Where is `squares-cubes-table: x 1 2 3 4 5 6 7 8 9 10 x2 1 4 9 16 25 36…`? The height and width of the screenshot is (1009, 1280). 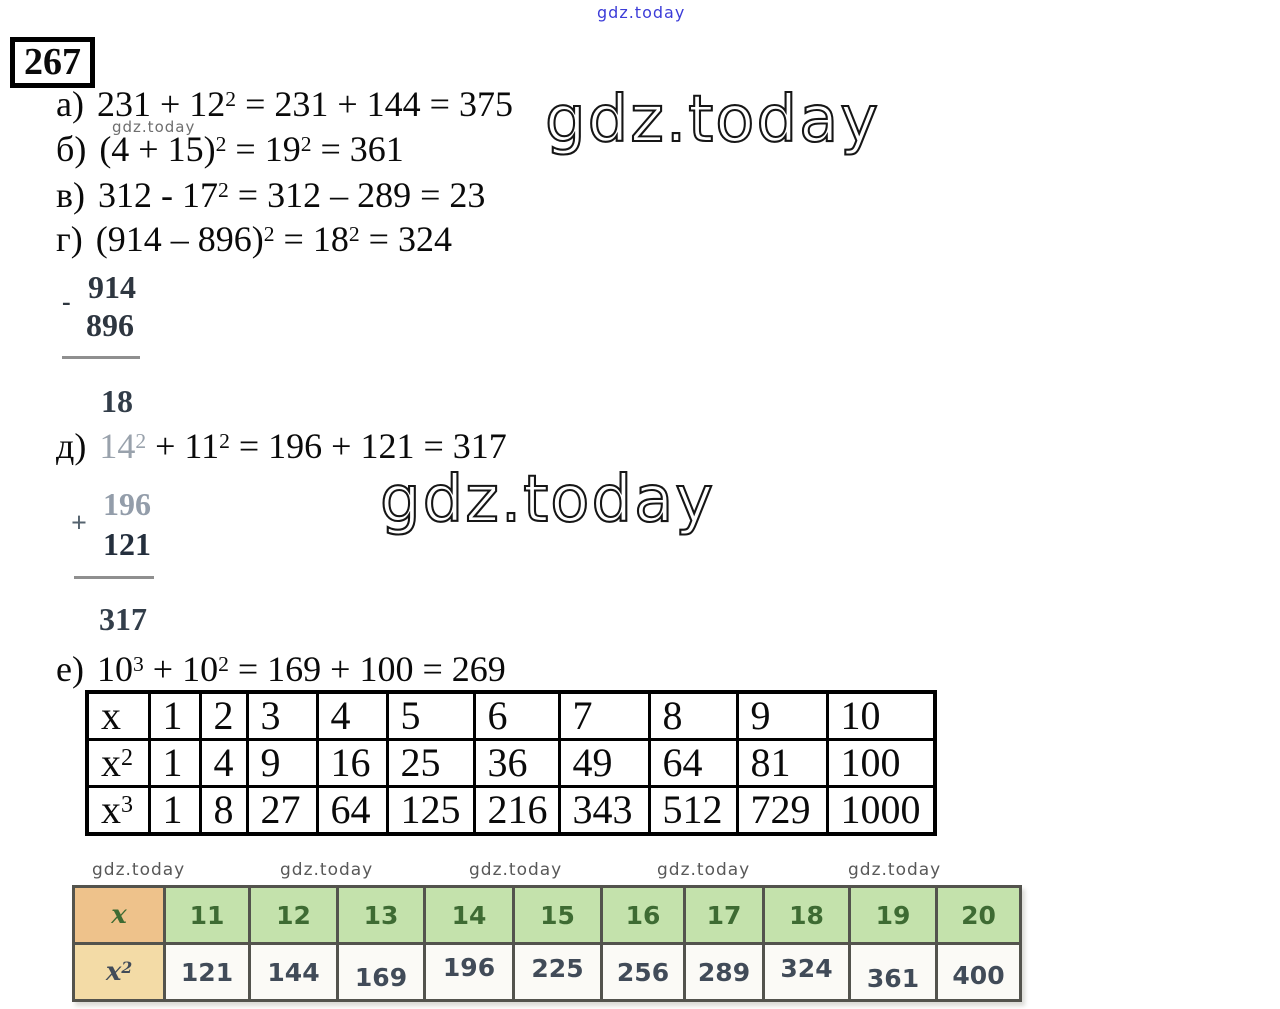 squares-cubes-table: x 1 2 3 4 5 6 7 8 9 10 x2 1 4 9 16 25 36… is located at coordinates (511, 763).